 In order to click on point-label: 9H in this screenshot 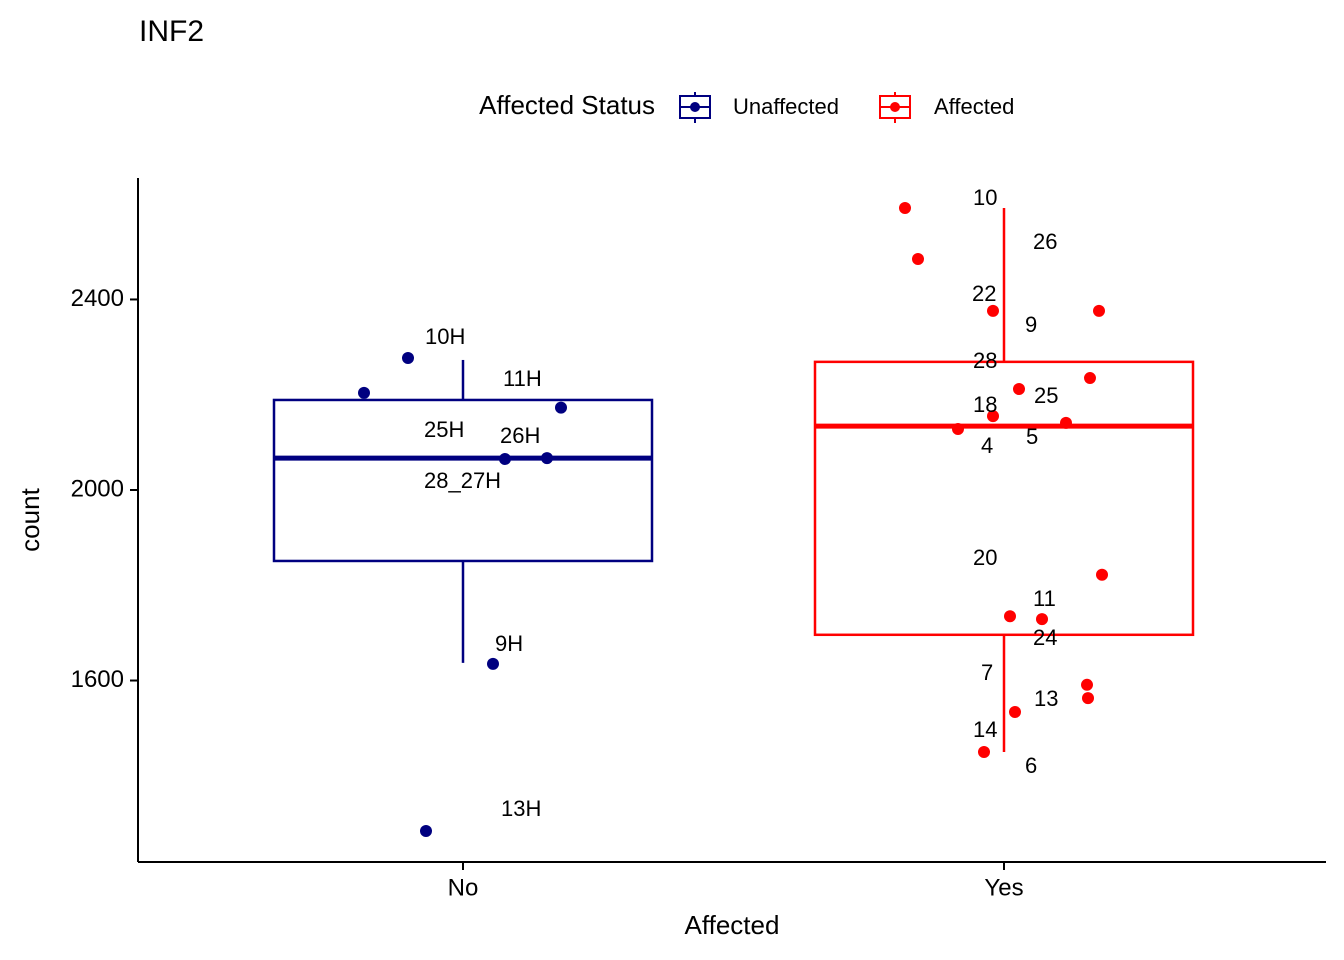, I will do `click(509, 643)`.